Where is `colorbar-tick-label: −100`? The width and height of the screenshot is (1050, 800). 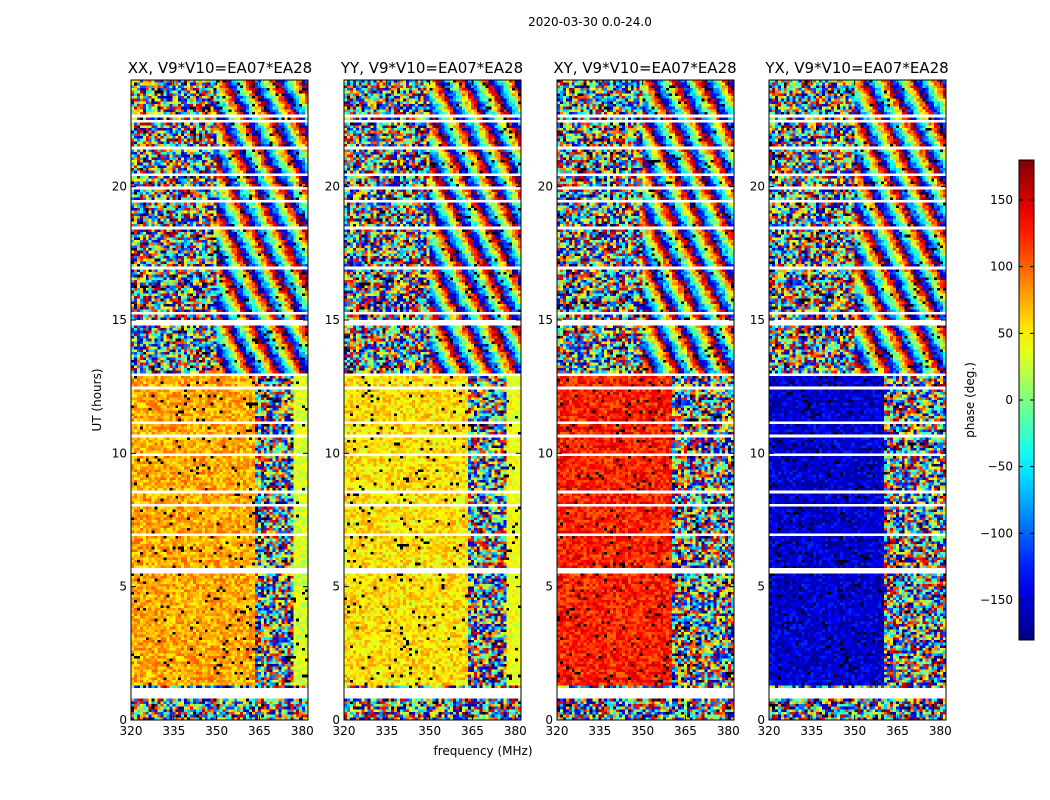 colorbar-tick-label: −100 is located at coordinates (996, 533).